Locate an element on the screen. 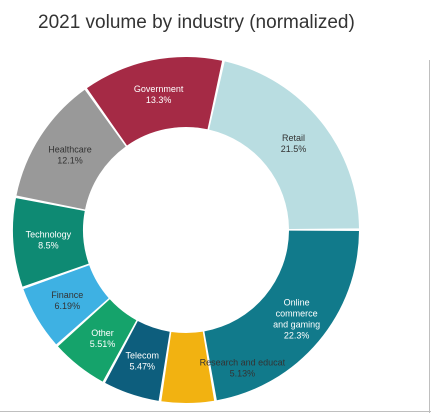  slice-value-other: 5.51% is located at coordinates (103, 344).